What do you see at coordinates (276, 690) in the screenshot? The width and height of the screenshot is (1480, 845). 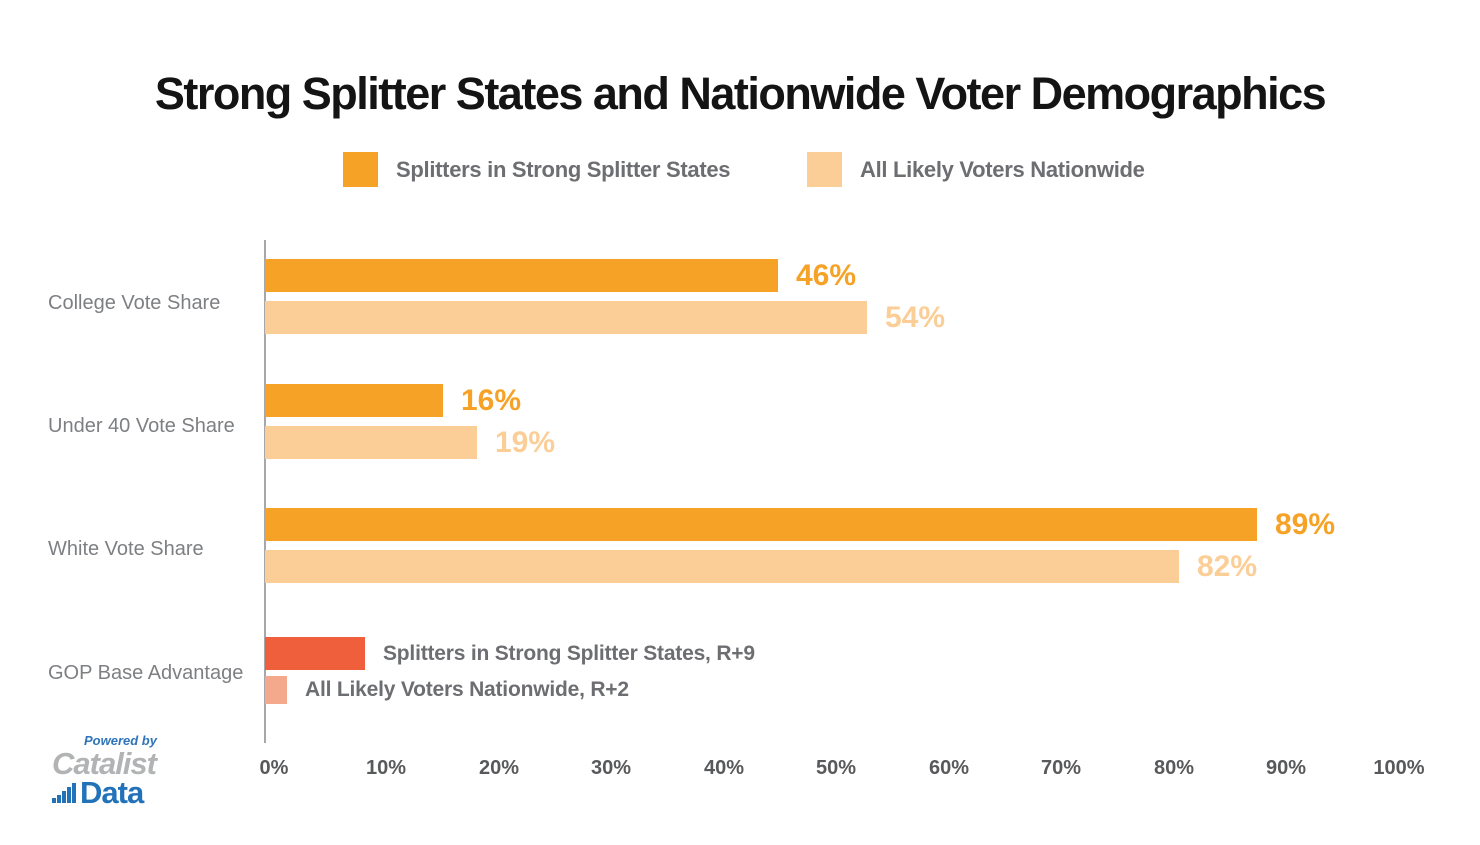 I see `bar-nationwide-gop` at bounding box center [276, 690].